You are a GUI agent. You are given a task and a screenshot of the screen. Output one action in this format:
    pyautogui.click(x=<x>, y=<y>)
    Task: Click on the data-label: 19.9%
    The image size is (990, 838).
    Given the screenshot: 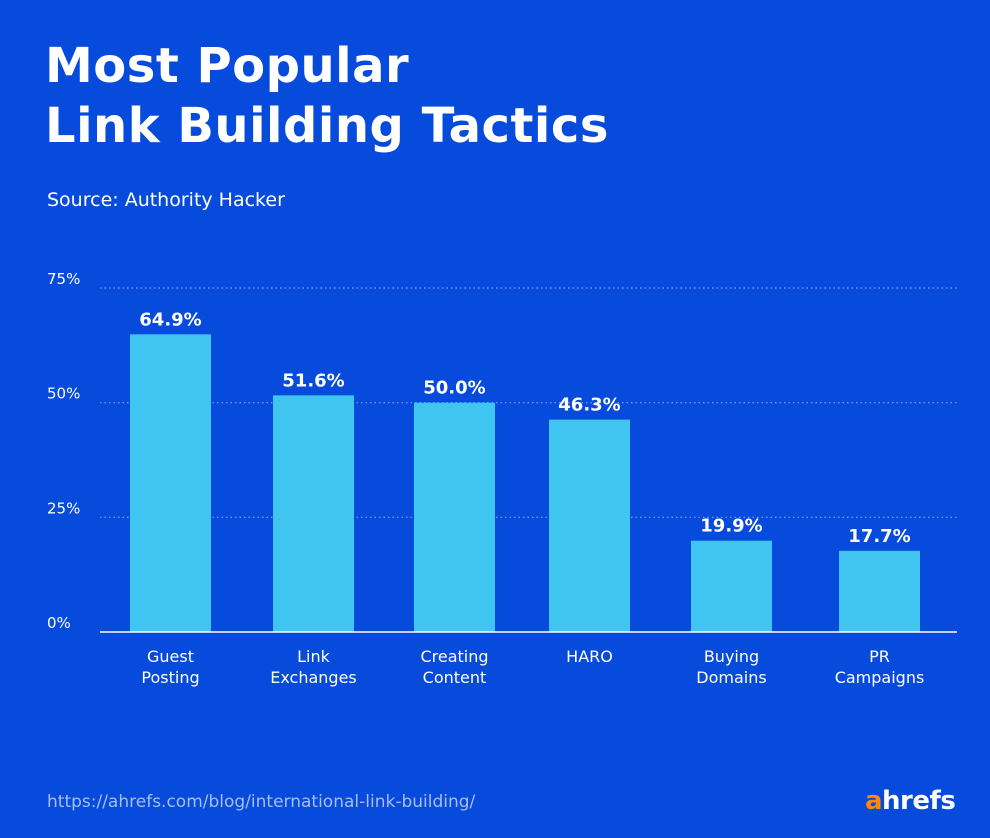 What is the action you would take?
    pyautogui.click(x=731, y=526)
    